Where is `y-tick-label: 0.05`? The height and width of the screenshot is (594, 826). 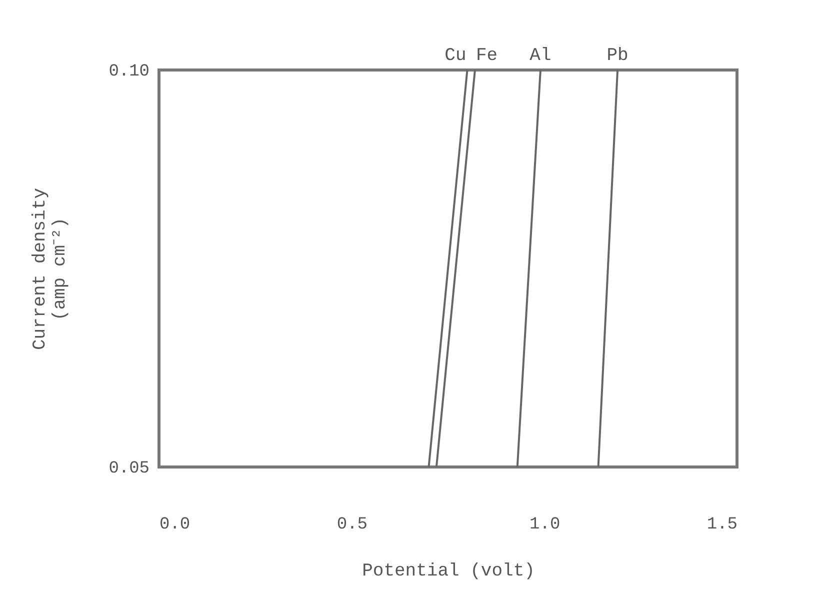
y-tick-label: 0.05 is located at coordinates (129, 469).